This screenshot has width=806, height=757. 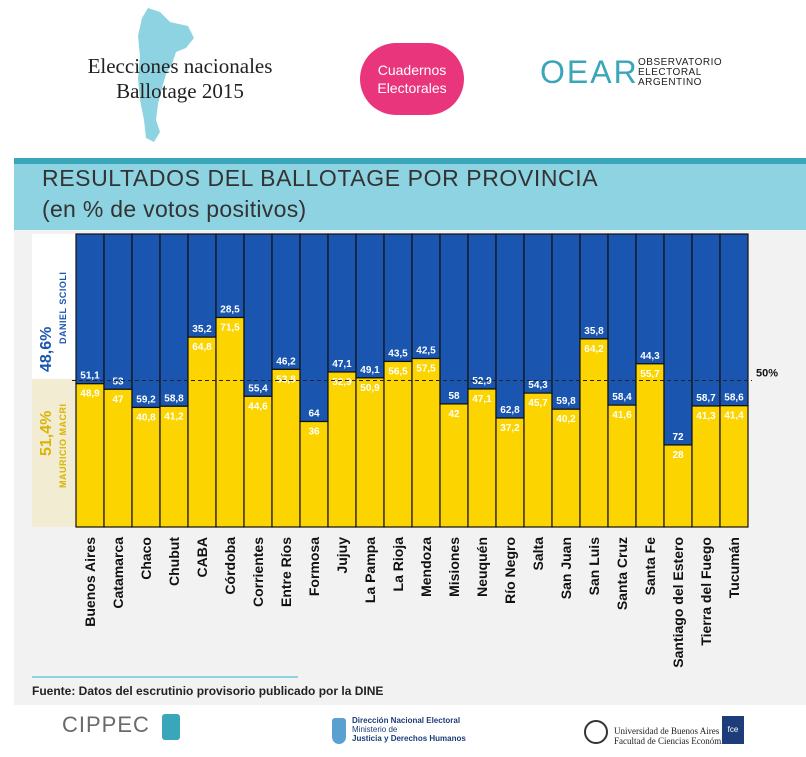 What do you see at coordinates (90, 582) in the screenshot?
I see `province-label: Buenos Aires` at bounding box center [90, 582].